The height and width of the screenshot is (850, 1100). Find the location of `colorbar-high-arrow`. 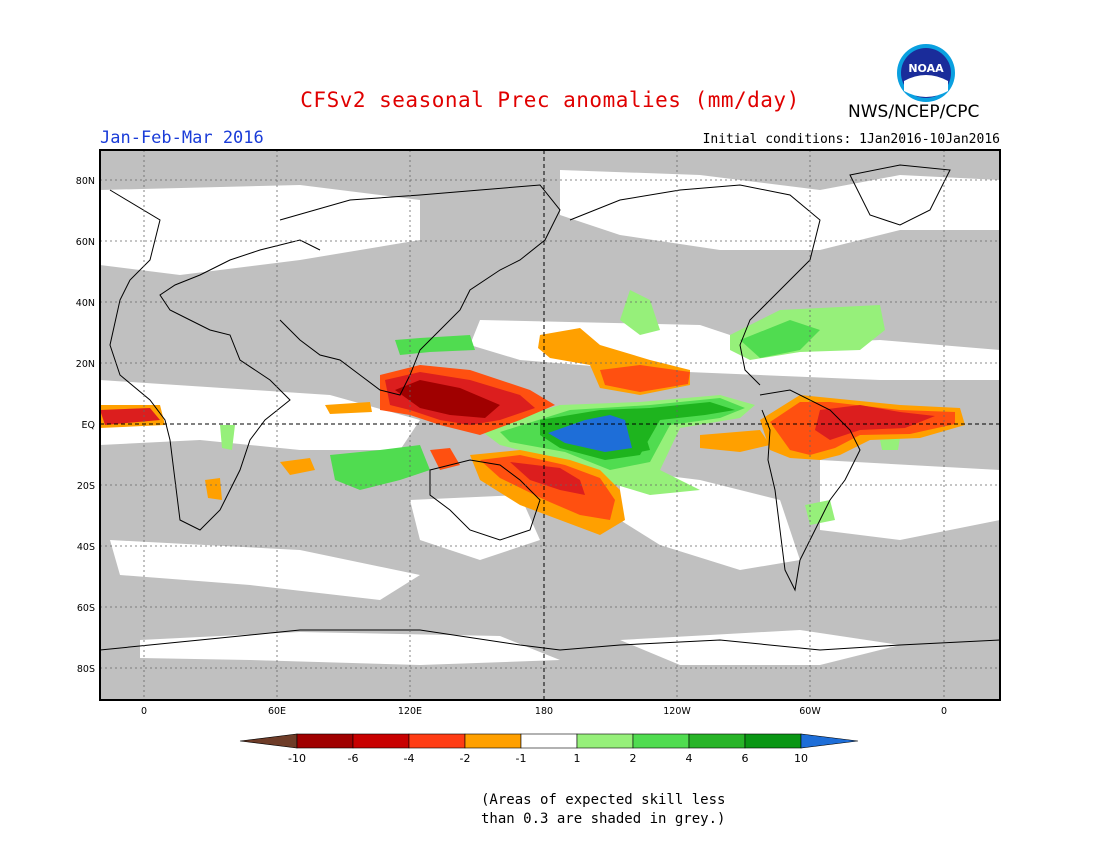

colorbar-high-arrow is located at coordinates (829, 741).